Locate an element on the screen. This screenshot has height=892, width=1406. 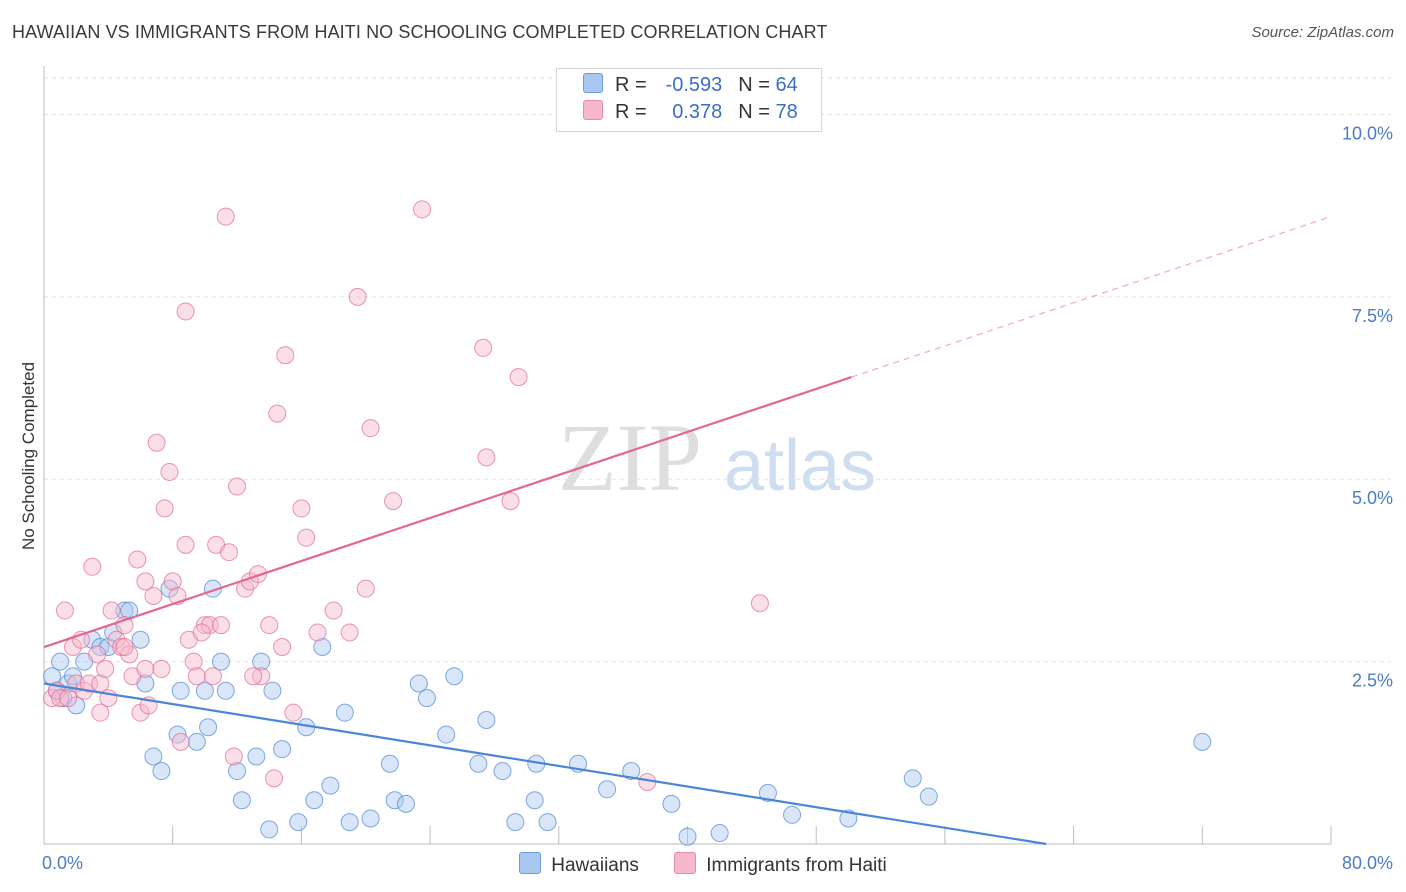
hawaiians-trend-line is located at coordinates (545, 764).